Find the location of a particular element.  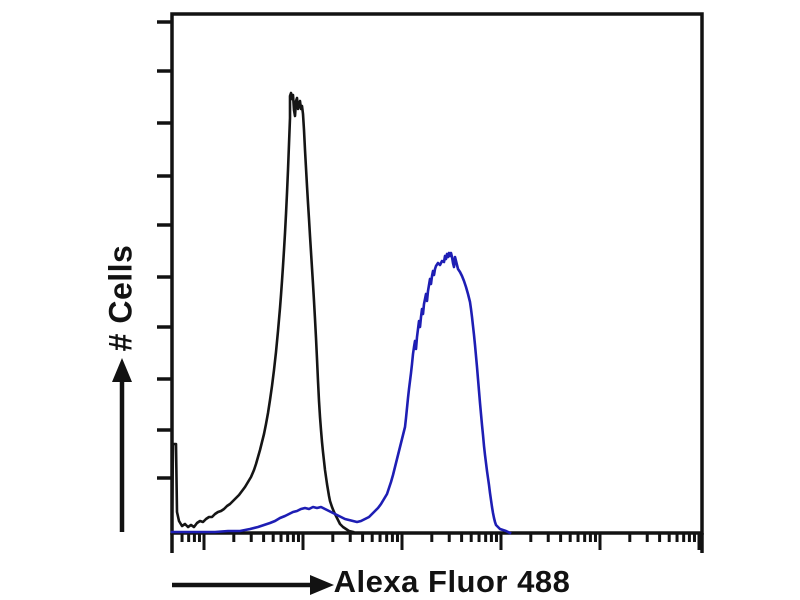

x-axis-label: Alexa Fluor 488 is located at coordinates (452, 582).